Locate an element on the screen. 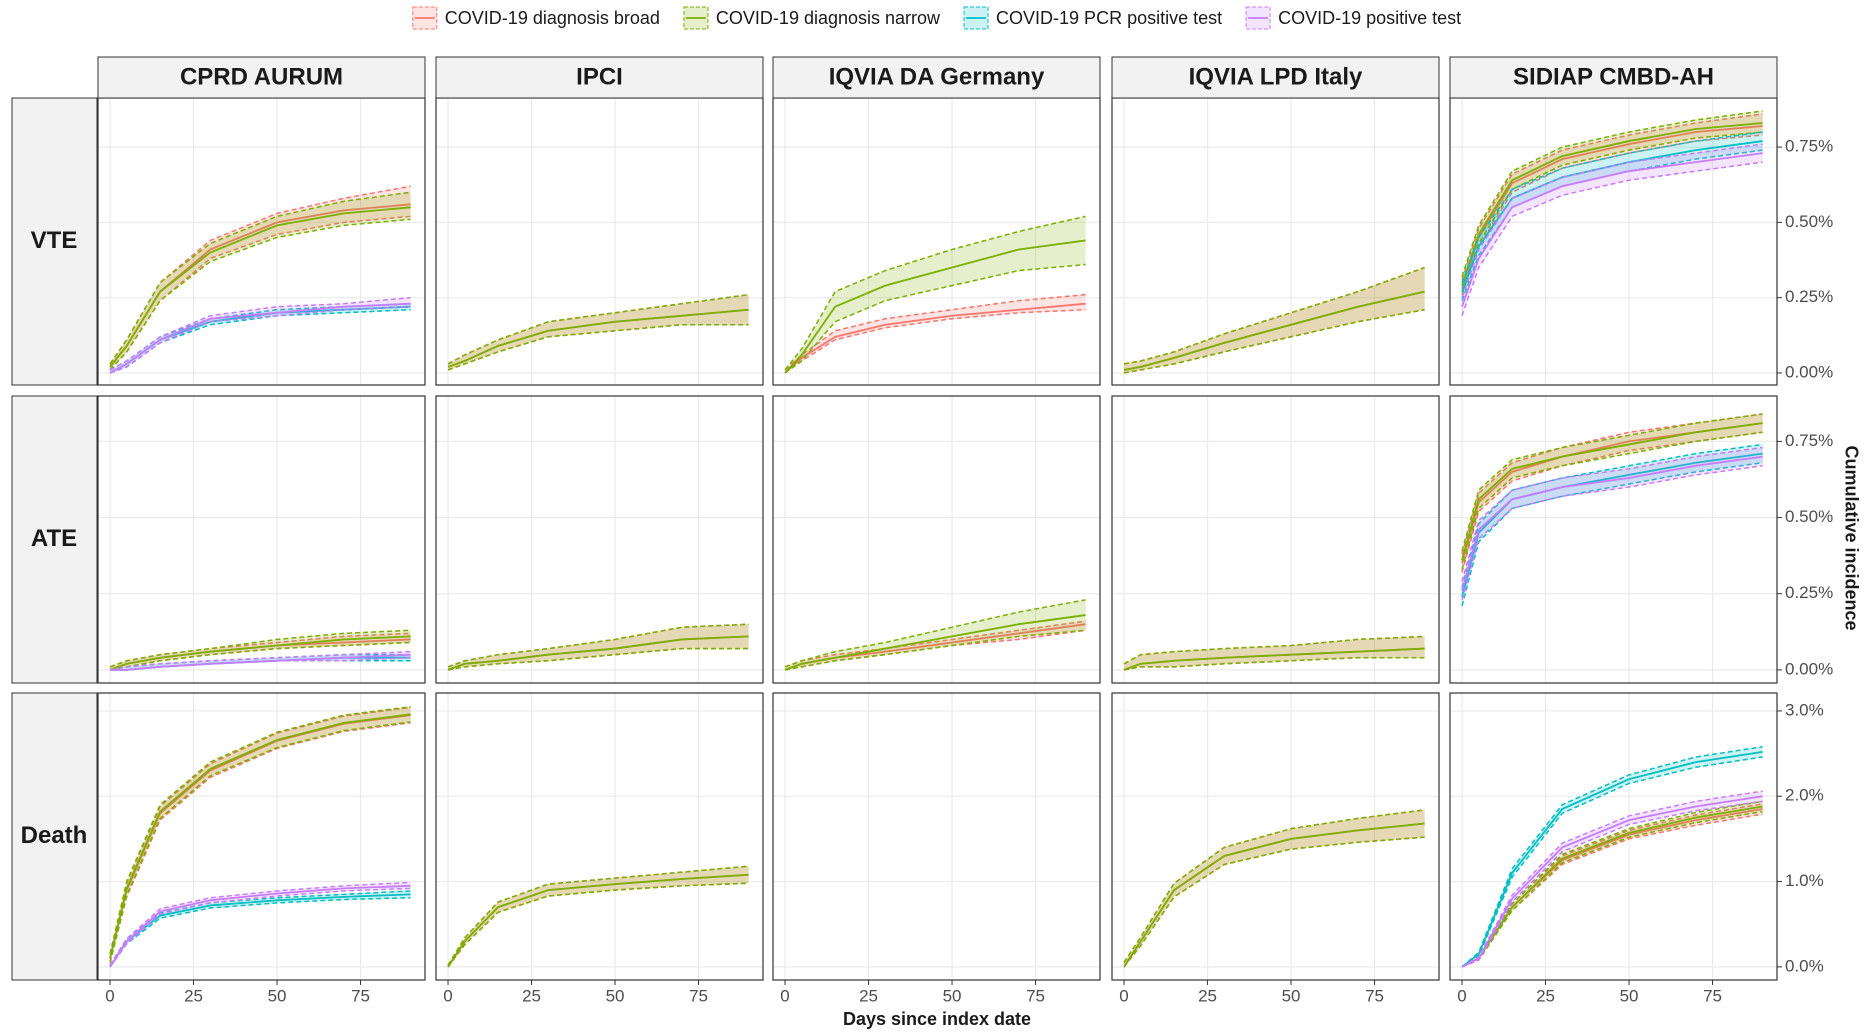  row-label: VTE is located at coordinates (54, 240).